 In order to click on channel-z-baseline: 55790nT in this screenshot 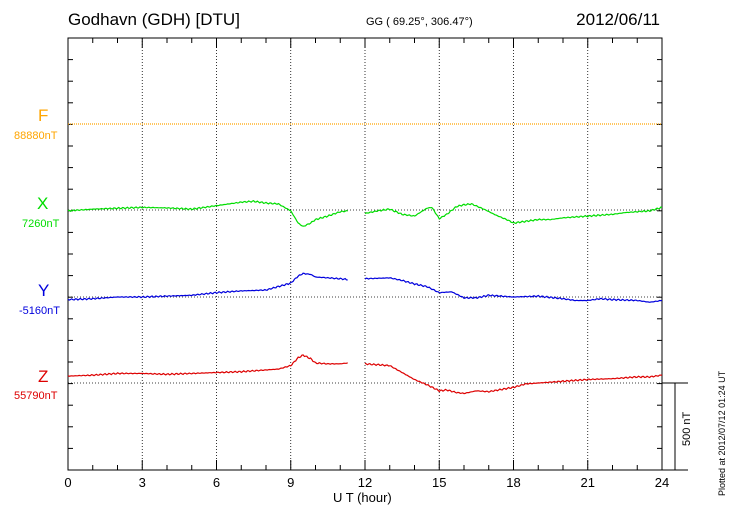, I will do `click(36, 396)`.